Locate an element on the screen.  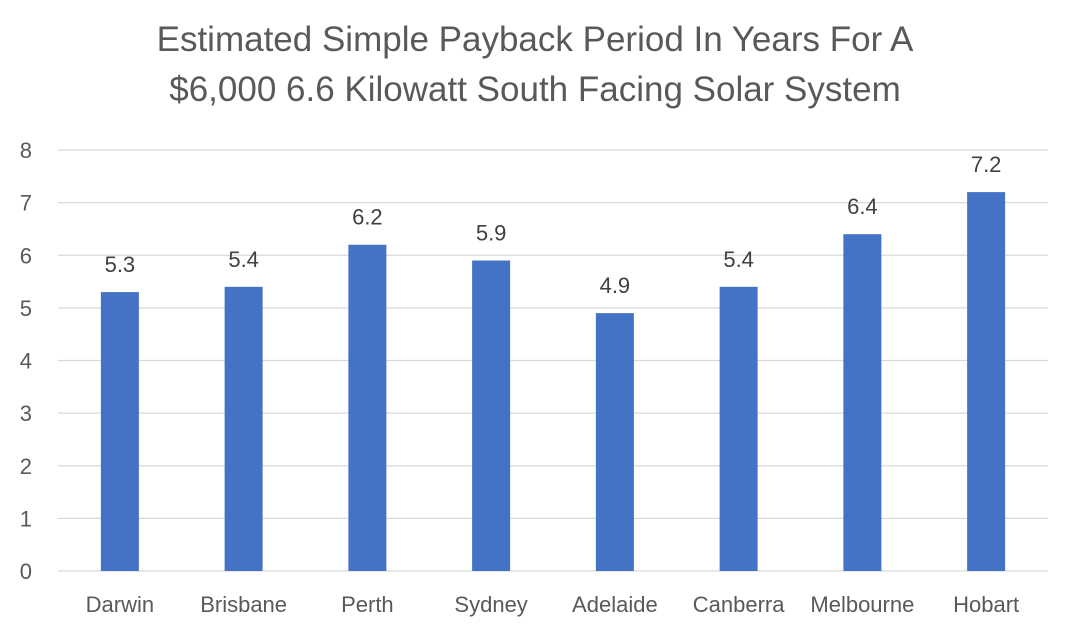
data-label-hobart: 7.2 is located at coordinates (986, 164).